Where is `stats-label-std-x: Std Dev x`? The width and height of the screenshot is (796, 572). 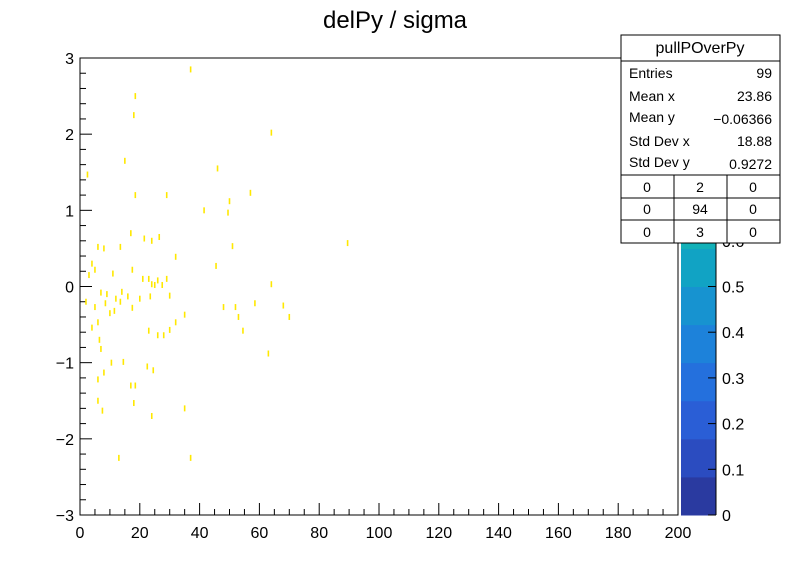 stats-label-std-x: Std Dev x is located at coordinates (659, 141).